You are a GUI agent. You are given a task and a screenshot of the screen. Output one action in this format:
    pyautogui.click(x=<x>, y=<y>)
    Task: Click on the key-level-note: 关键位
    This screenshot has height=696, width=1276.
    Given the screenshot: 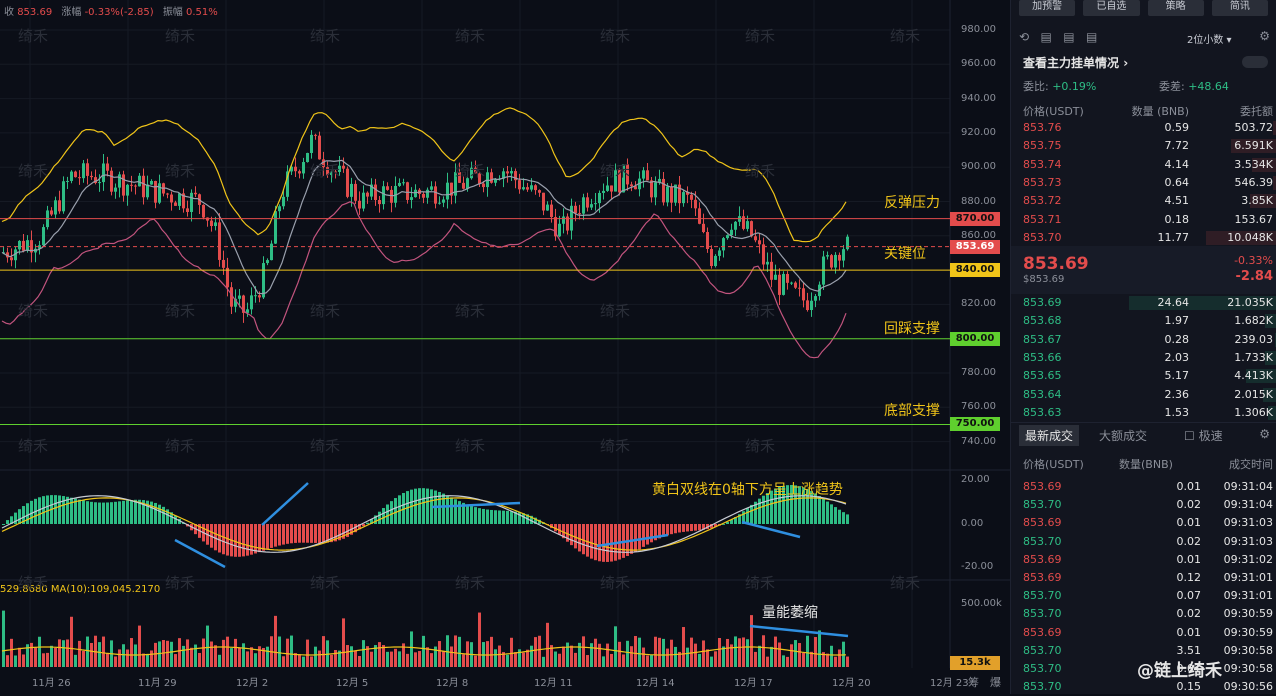 What is the action you would take?
    pyautogui.click(x=905, y=254)
    